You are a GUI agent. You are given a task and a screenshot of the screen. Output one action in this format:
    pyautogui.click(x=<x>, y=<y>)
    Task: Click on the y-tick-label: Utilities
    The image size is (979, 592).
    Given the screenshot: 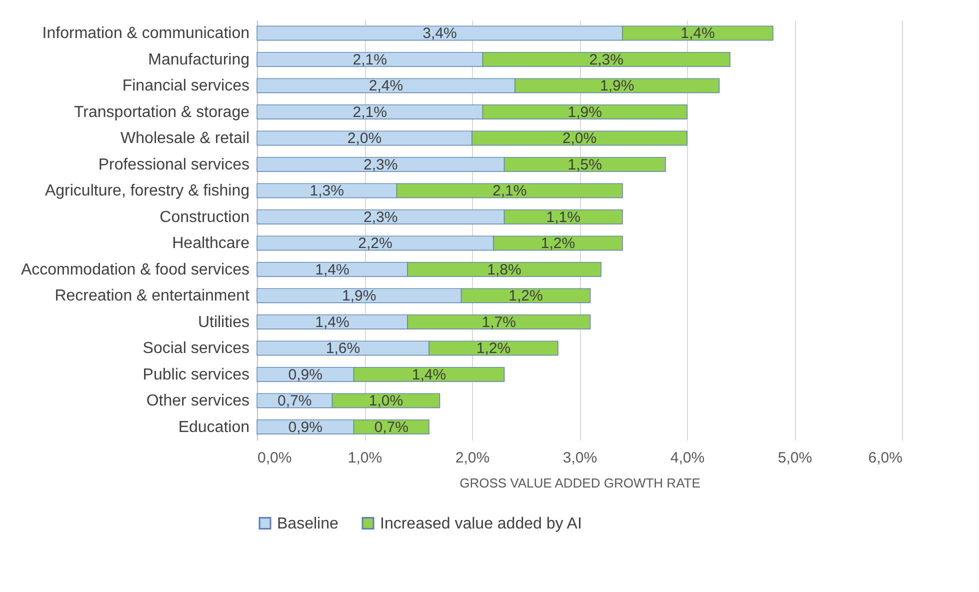 What is the action you would take?
    pyautogui.click(x=224, y=322)
    